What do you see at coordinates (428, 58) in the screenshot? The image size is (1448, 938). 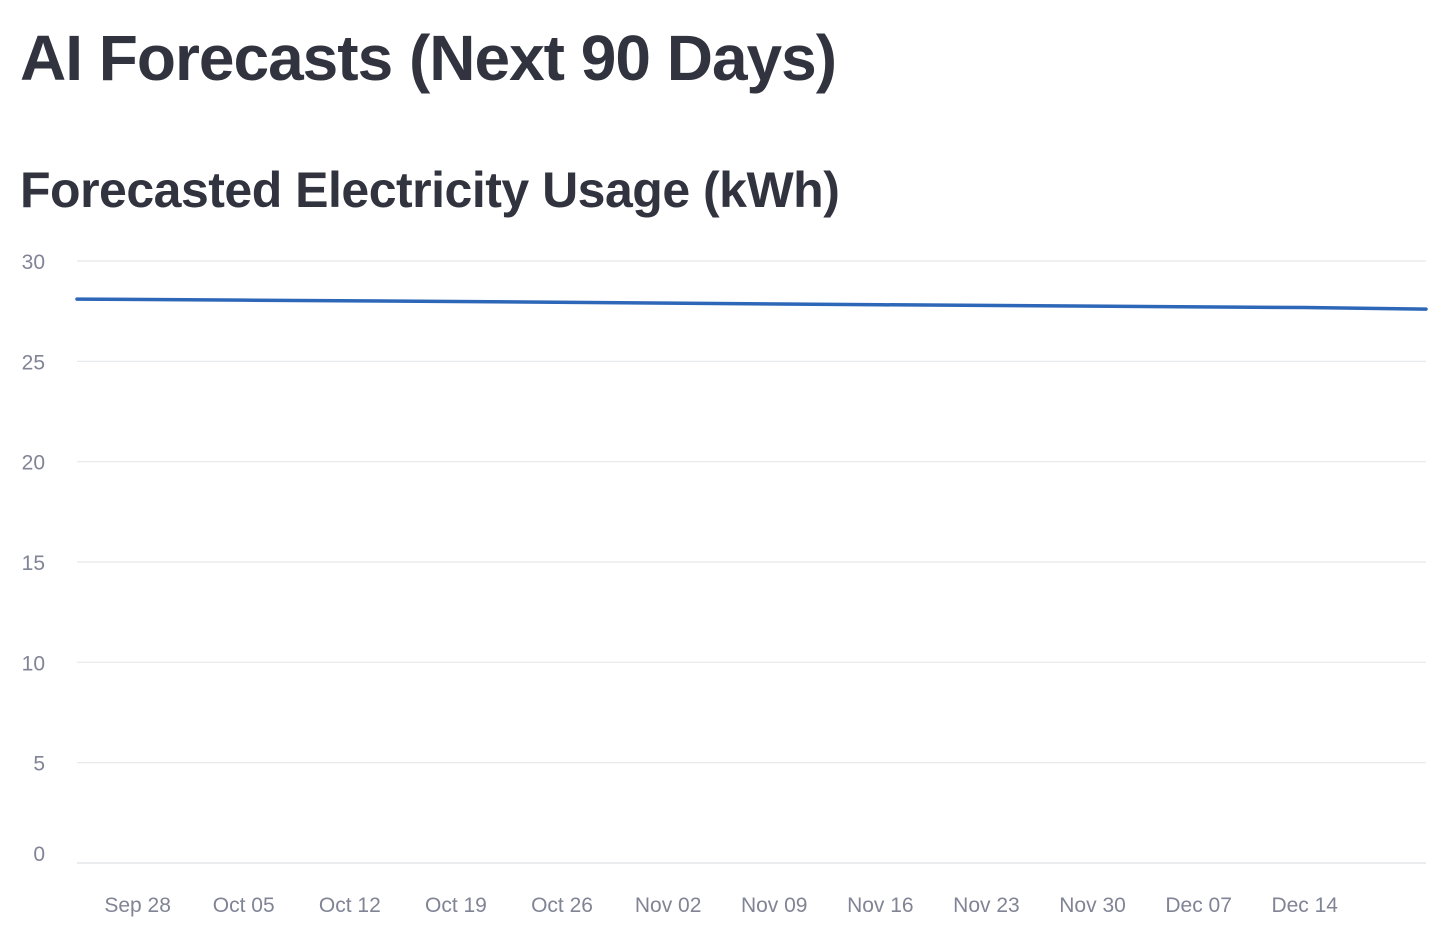 I see `page-title: AI Forecasts (Next 90 Days)` at bounding box center [428, 58].